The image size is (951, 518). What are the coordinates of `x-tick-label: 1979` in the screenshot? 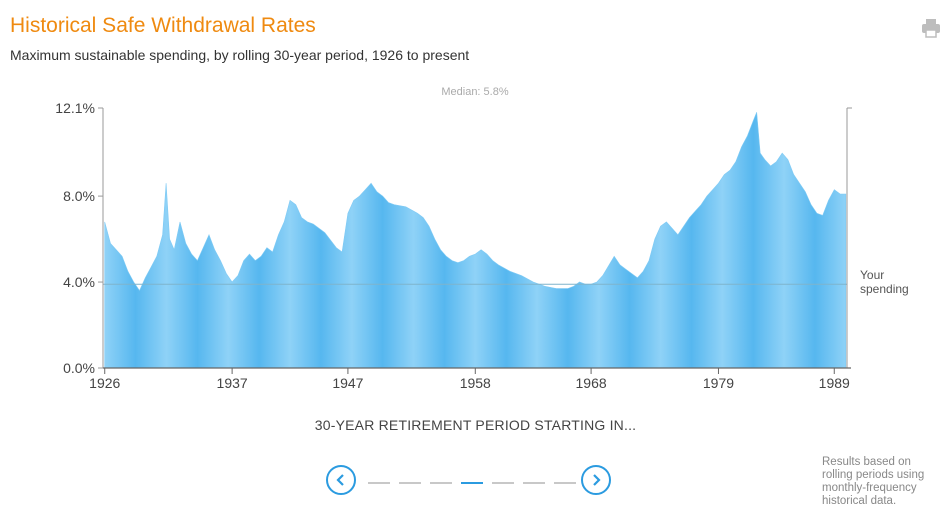 It's located at (718, 383).